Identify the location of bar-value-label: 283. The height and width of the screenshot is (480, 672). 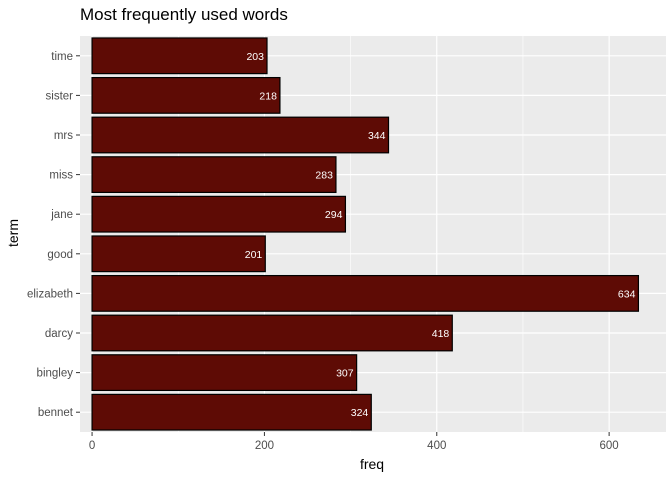
(324, 176).